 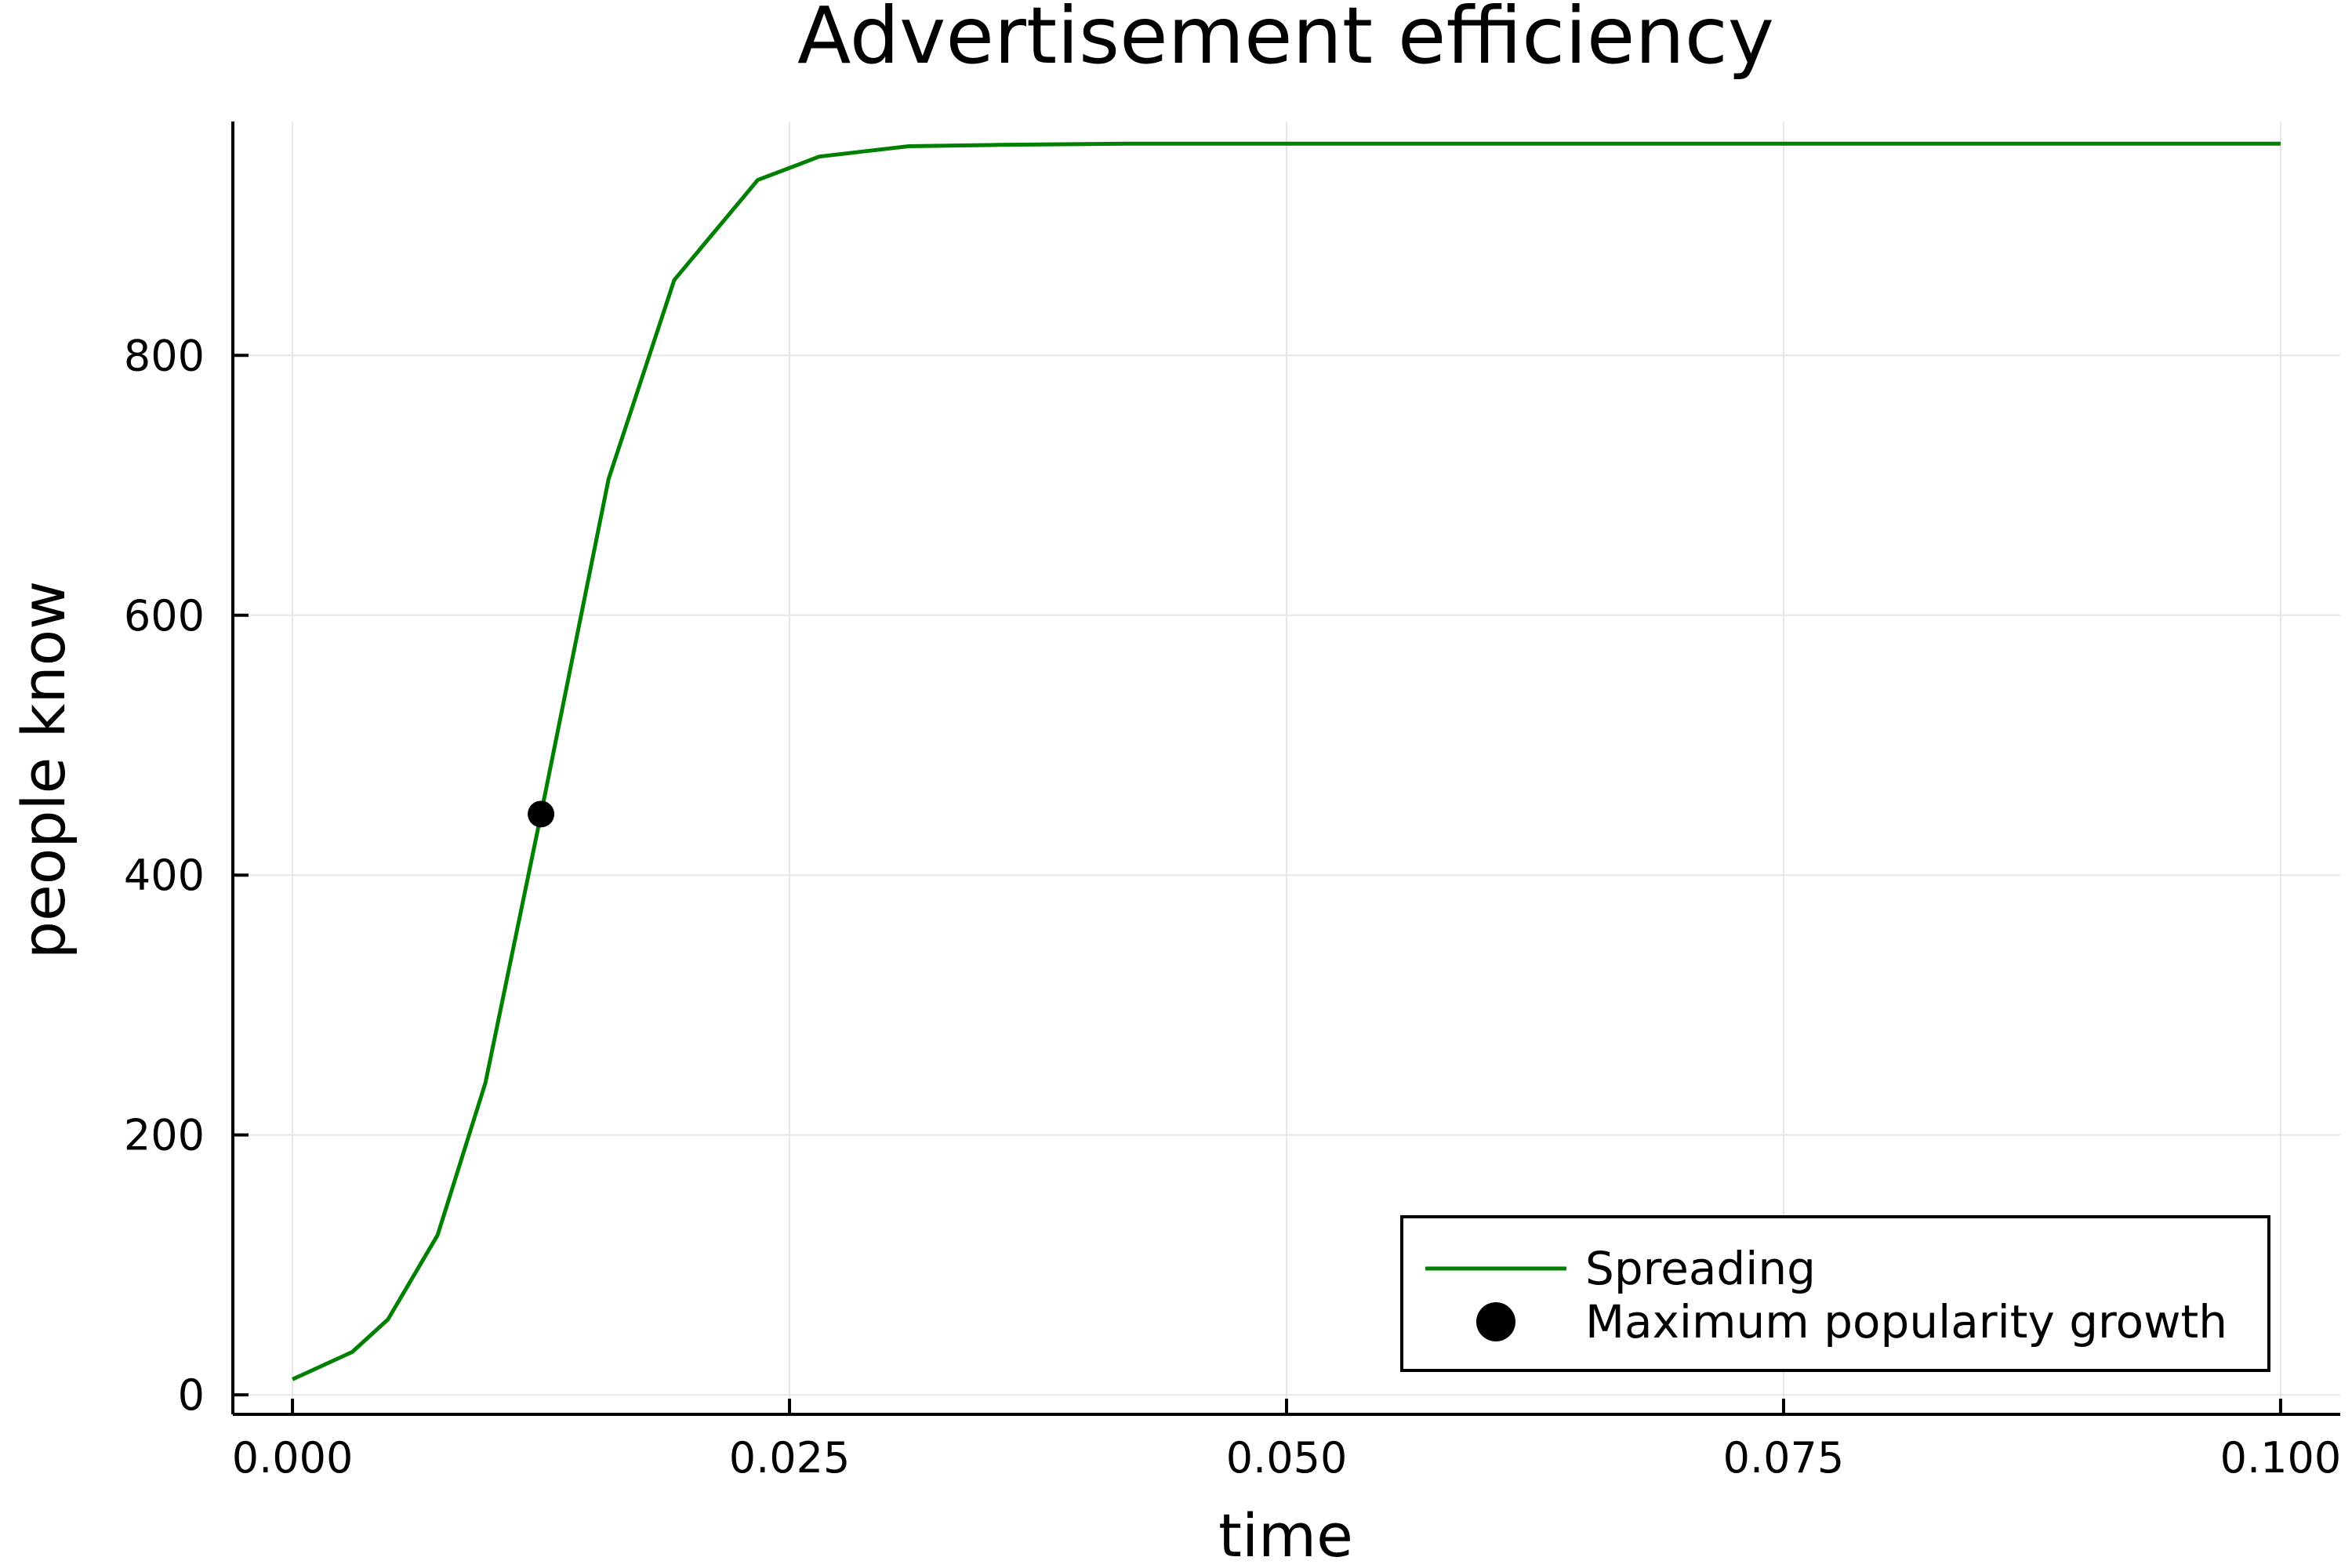 I want to click on x-axis-label: time, so click(x=1285, y=1534).